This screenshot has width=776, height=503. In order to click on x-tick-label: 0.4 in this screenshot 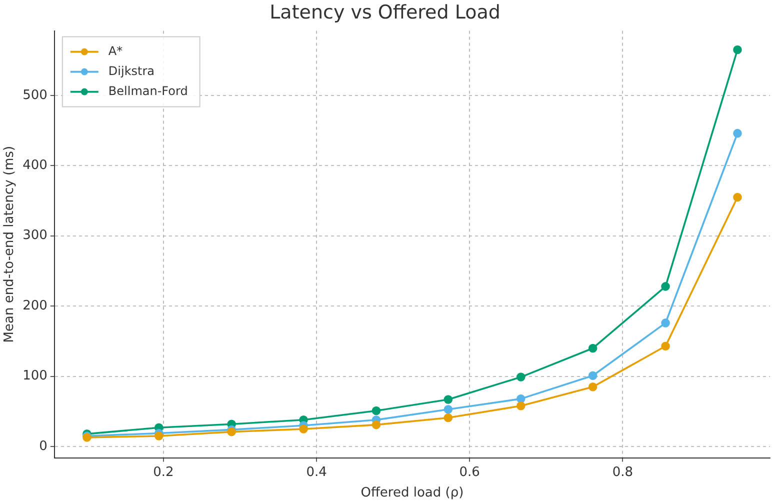, I will do `click(316, 472)`.